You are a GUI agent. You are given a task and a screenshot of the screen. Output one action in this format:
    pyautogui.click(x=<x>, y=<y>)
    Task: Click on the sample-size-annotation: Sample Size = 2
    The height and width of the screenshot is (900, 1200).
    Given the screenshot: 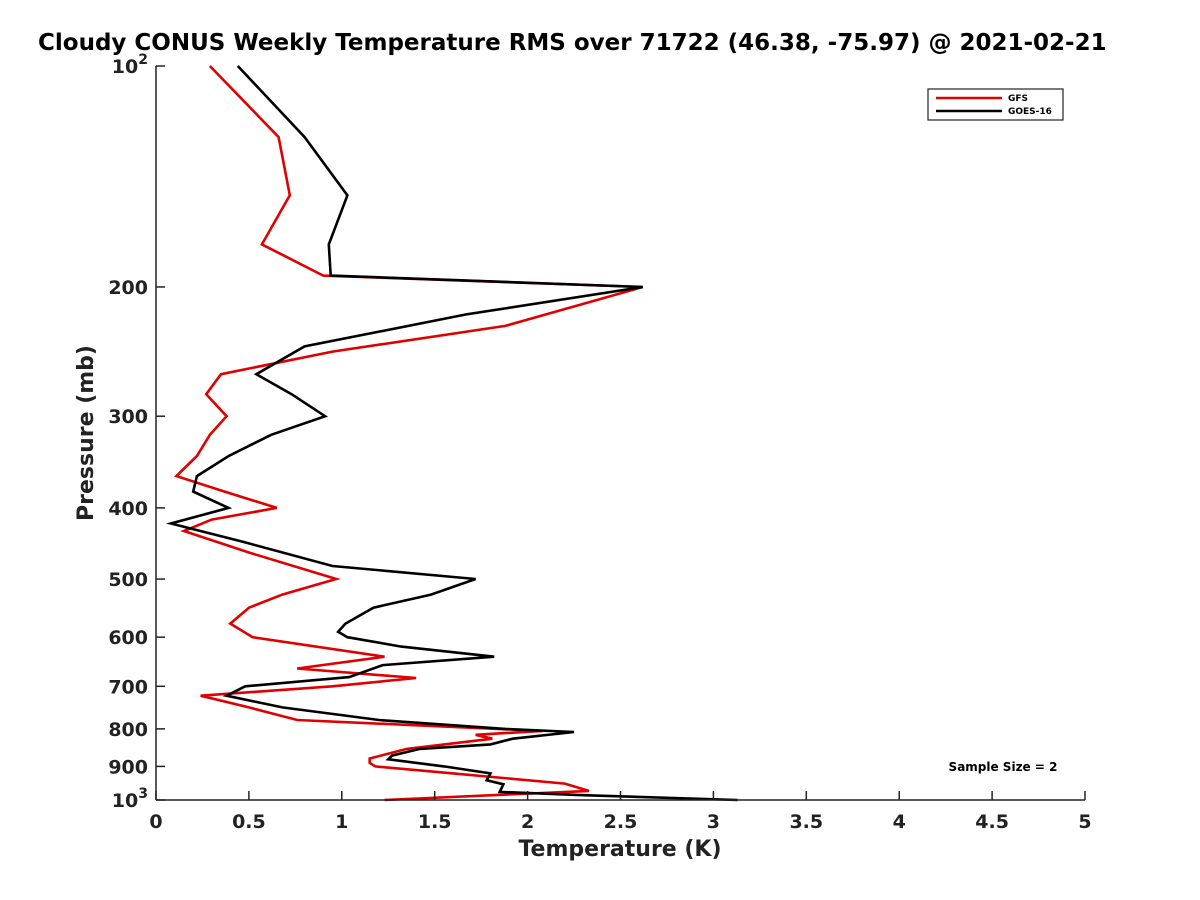 What is the action you would take?
    pyautogui.click(x=1003, y=767)
    